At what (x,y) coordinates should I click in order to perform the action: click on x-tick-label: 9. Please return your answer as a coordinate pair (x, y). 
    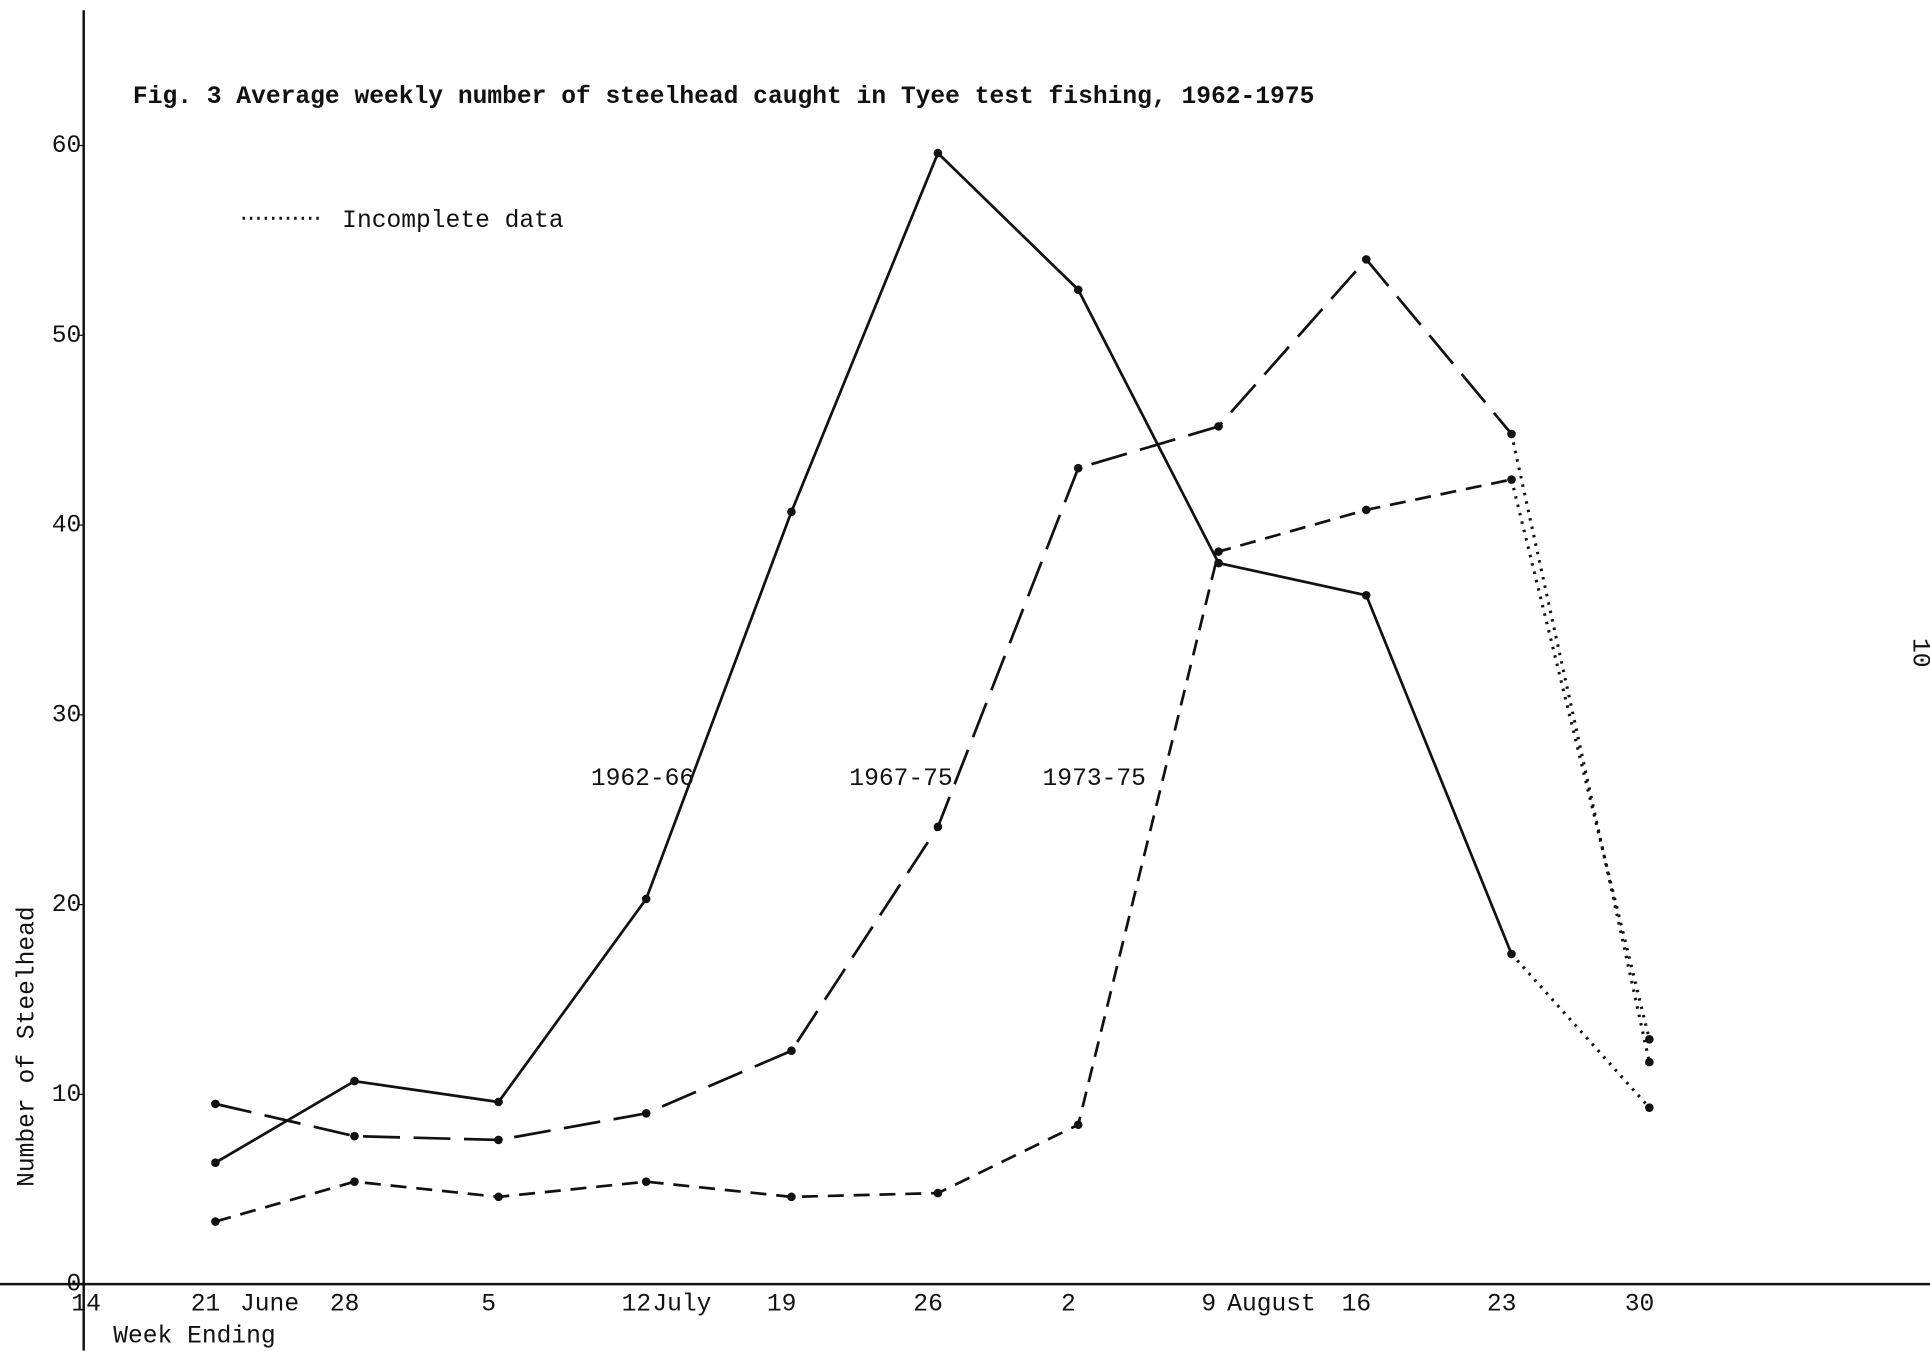
    Looking at the image, I should click on (1208, 1304).